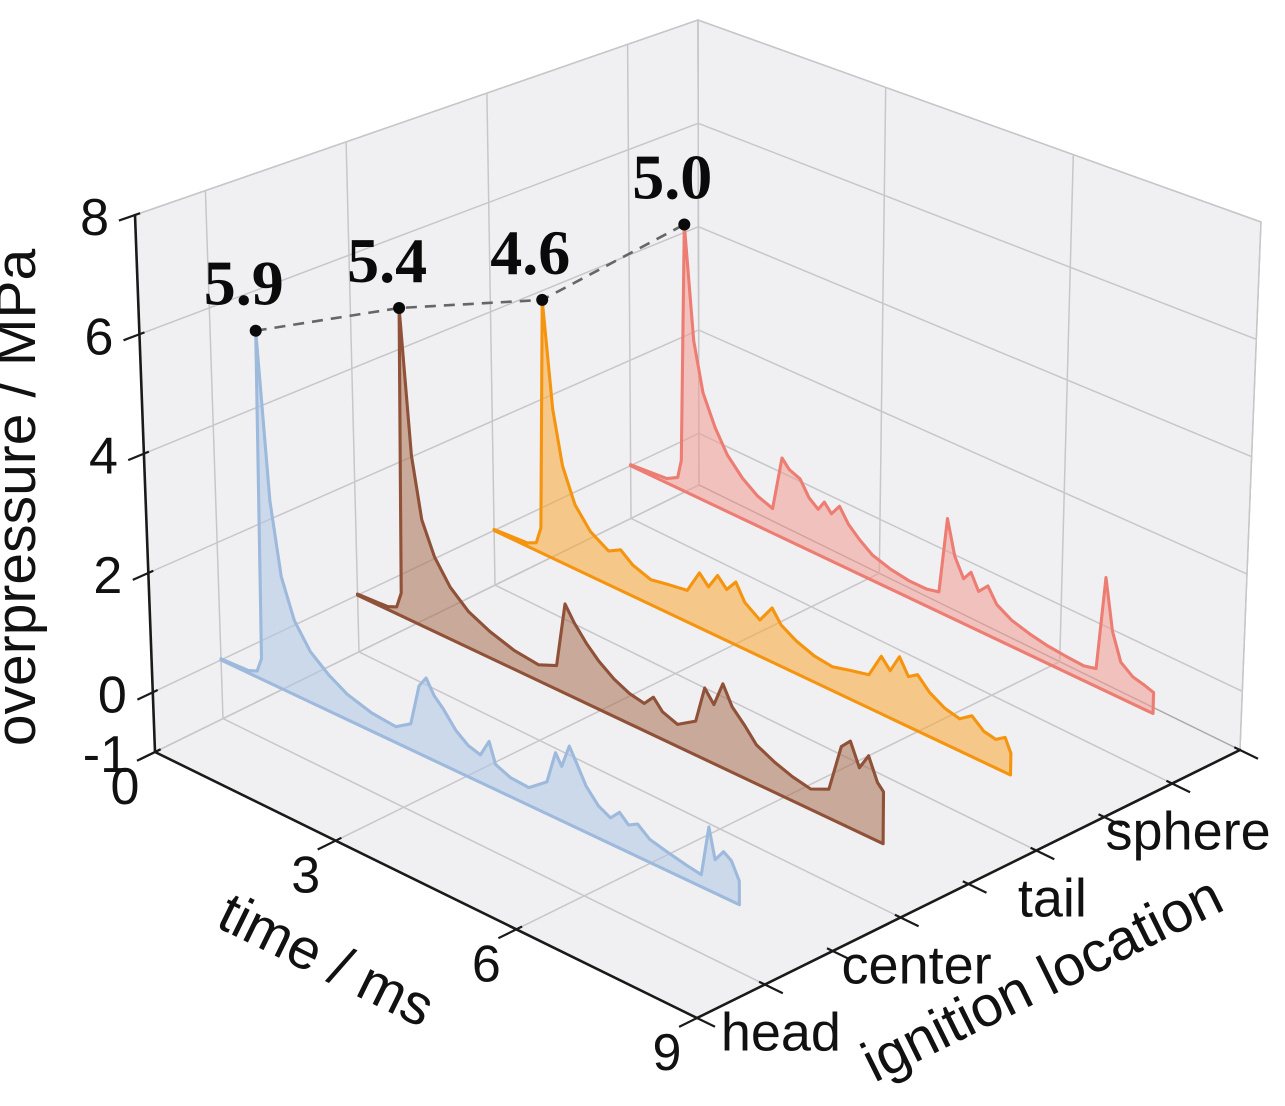  I want to click on z-tick-label: 0, so click(112, 695).